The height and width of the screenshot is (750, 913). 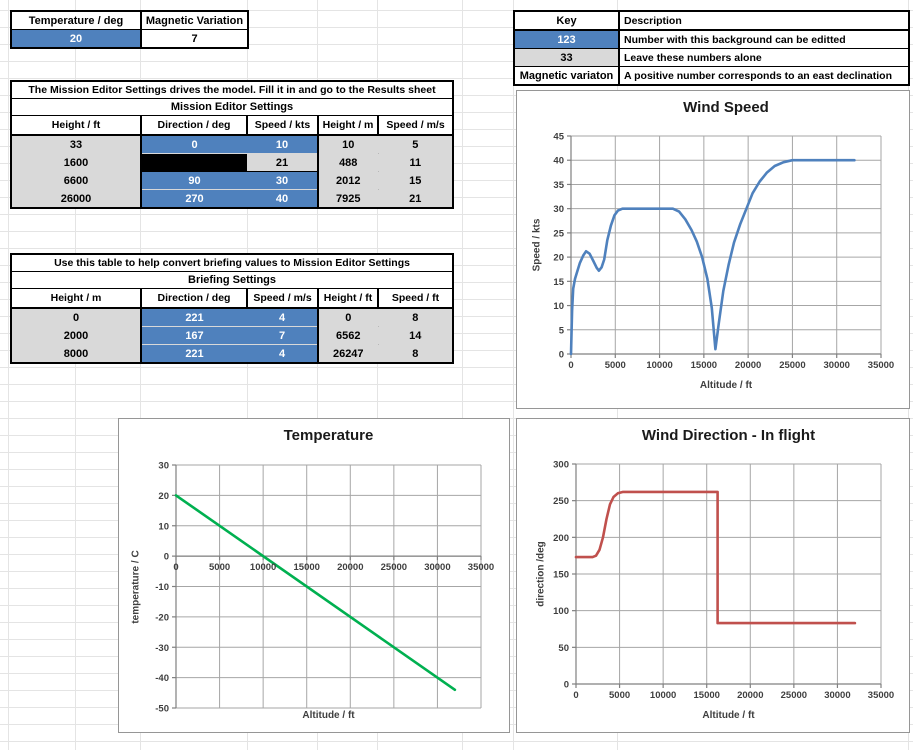 What do you see at coordinates (194, 335) in the screenshot?
I see `briefing-cell: 167` at bounding box center [194, 335].